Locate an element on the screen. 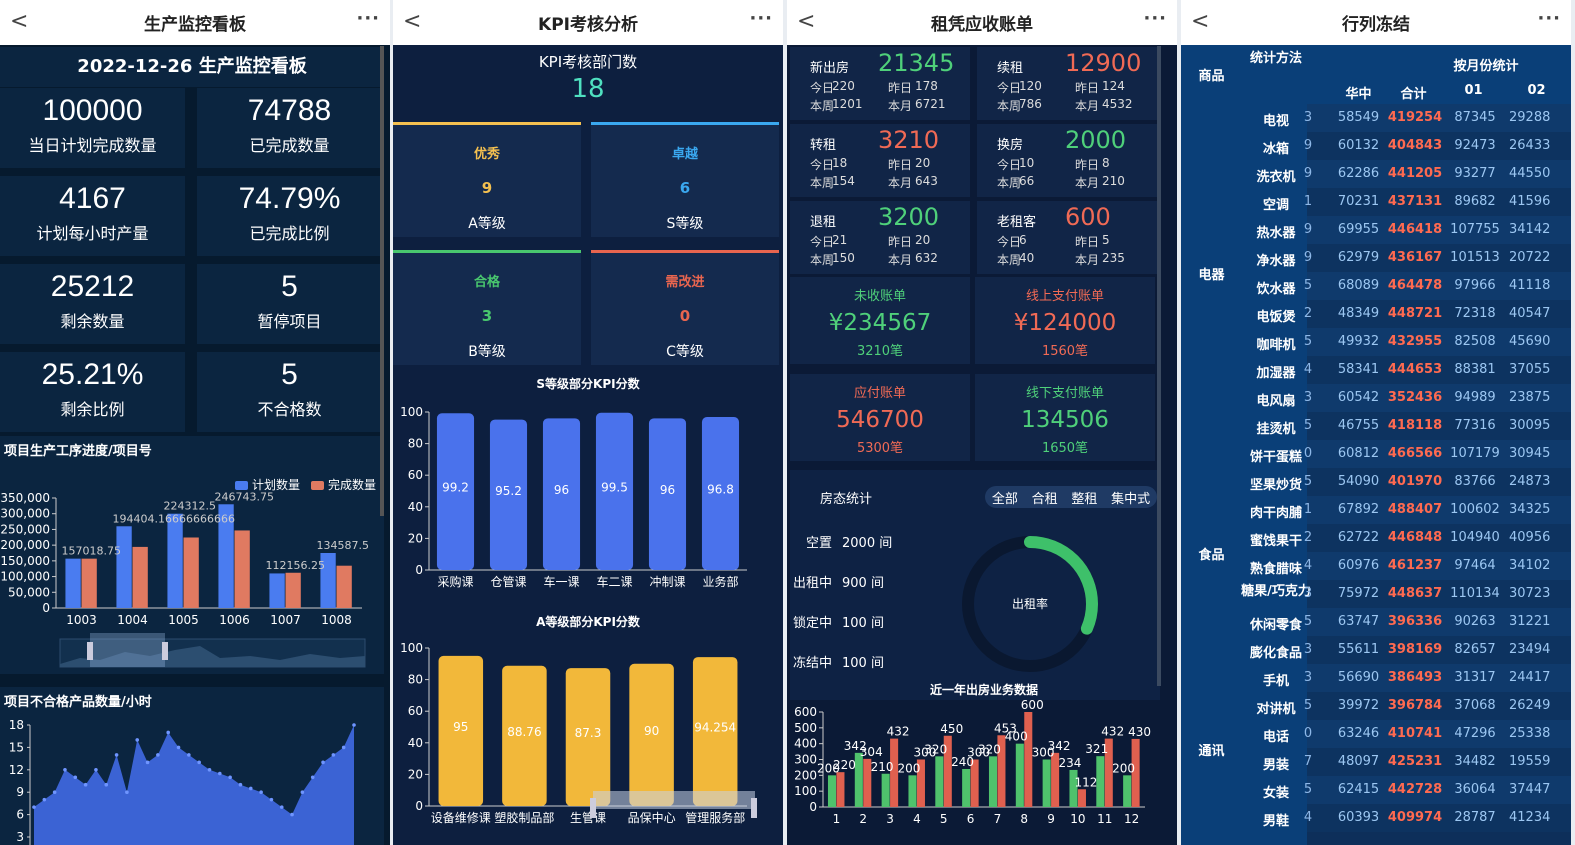  row-item: 电话 is located at coordinates (1275, 737).